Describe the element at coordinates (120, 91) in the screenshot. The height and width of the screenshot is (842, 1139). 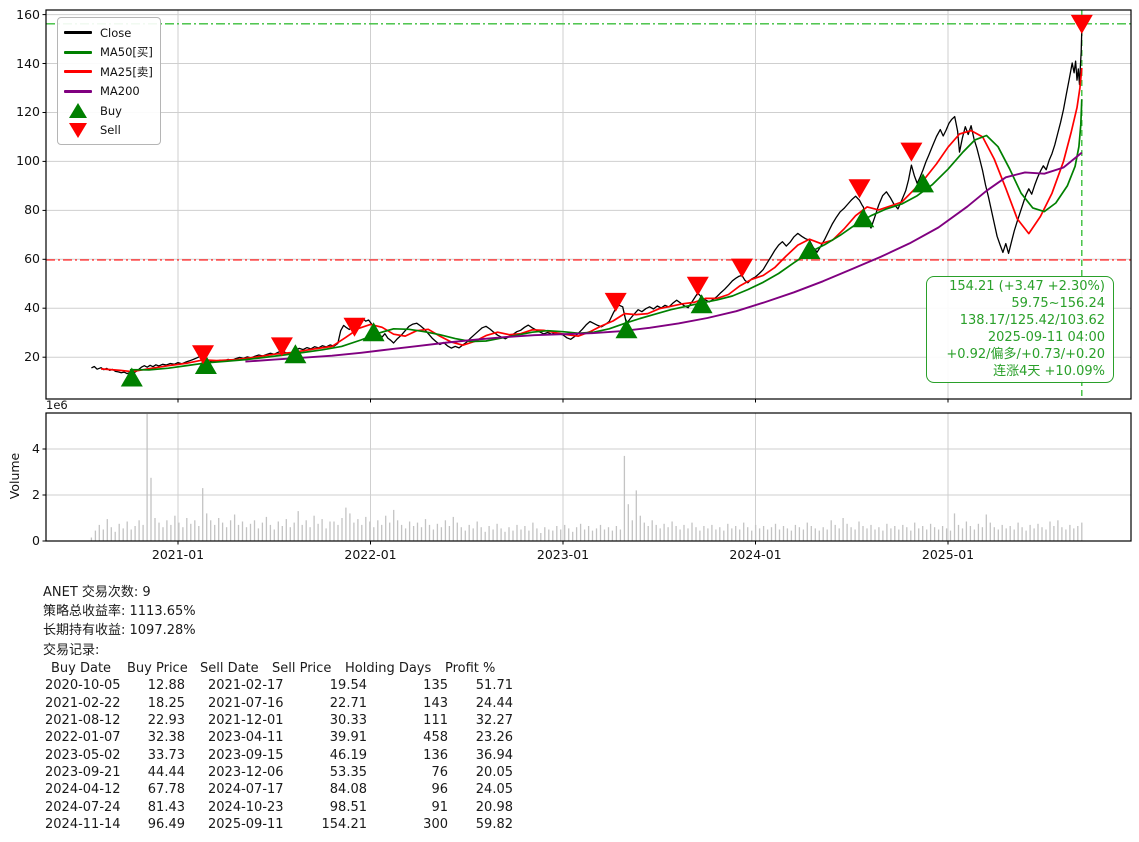
I see `legend-label: MA200` at that location.